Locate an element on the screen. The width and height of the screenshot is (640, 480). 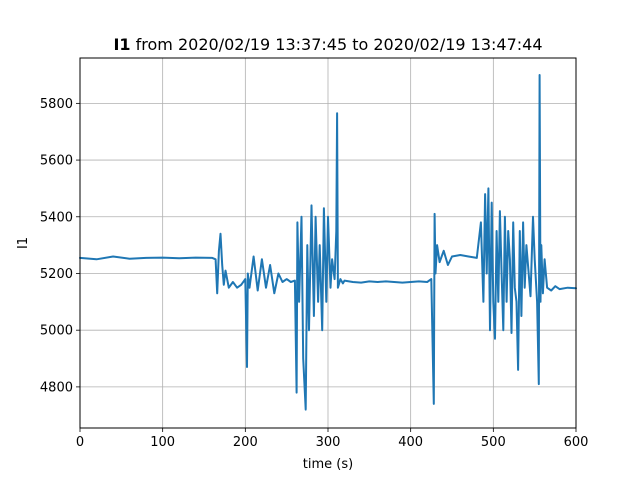
x-tick-label: 0 is located at coordinates (80, 442).